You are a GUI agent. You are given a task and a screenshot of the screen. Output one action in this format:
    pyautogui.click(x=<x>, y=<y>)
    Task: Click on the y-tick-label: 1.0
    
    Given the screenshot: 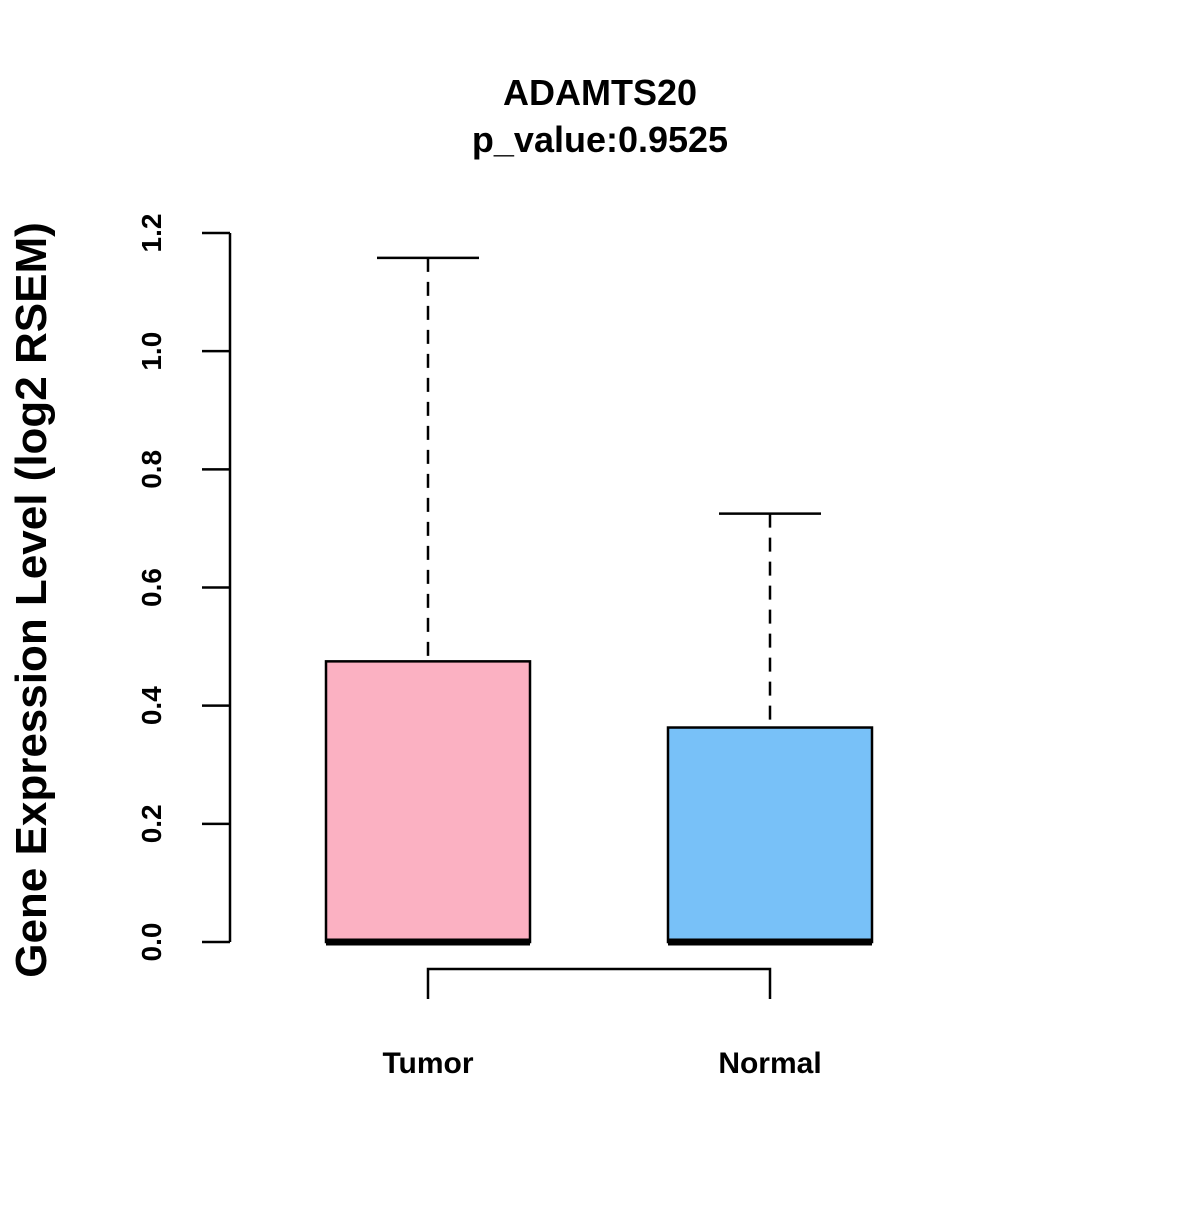 What is the action you would take?
    pyautogui.click(x=151, y=351)
    